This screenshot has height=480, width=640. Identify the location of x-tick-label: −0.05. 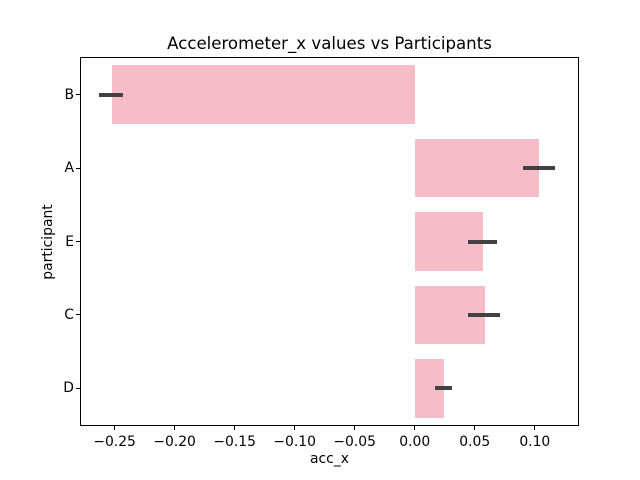
(354, 442).